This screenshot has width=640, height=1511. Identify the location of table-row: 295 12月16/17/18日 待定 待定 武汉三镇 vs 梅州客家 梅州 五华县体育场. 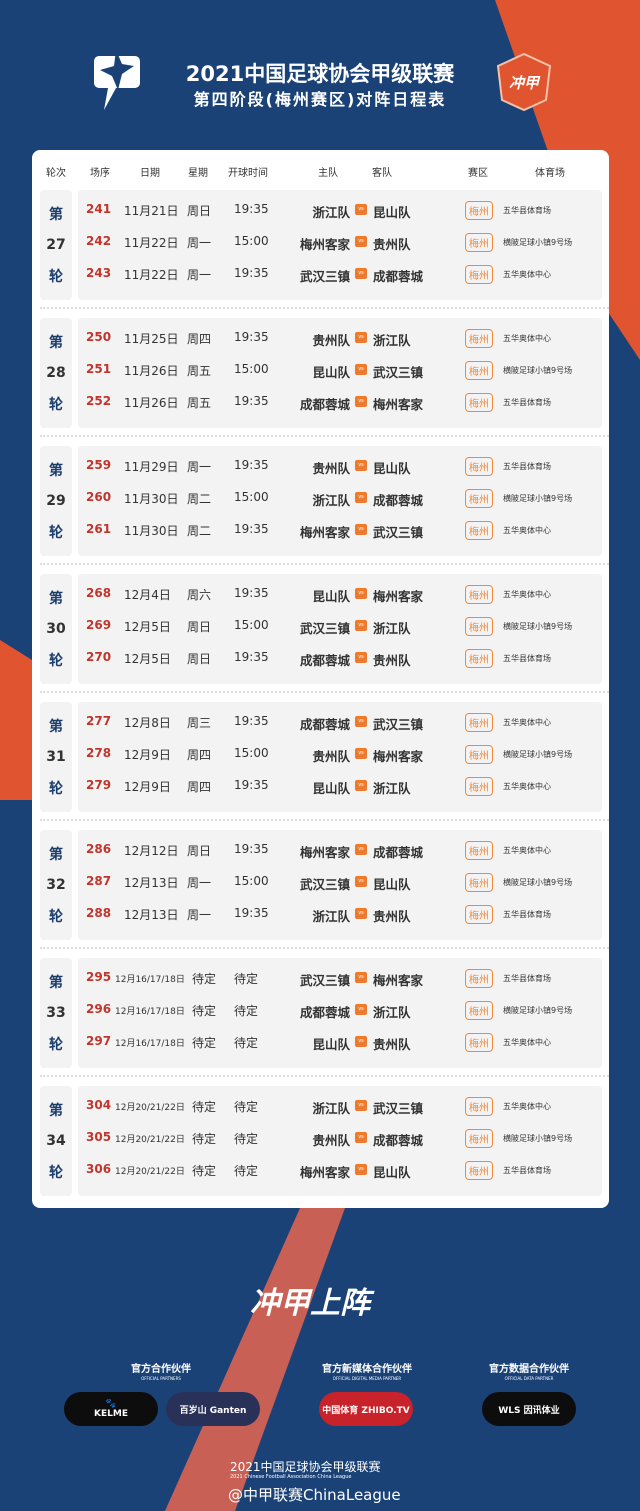
(340, 978).